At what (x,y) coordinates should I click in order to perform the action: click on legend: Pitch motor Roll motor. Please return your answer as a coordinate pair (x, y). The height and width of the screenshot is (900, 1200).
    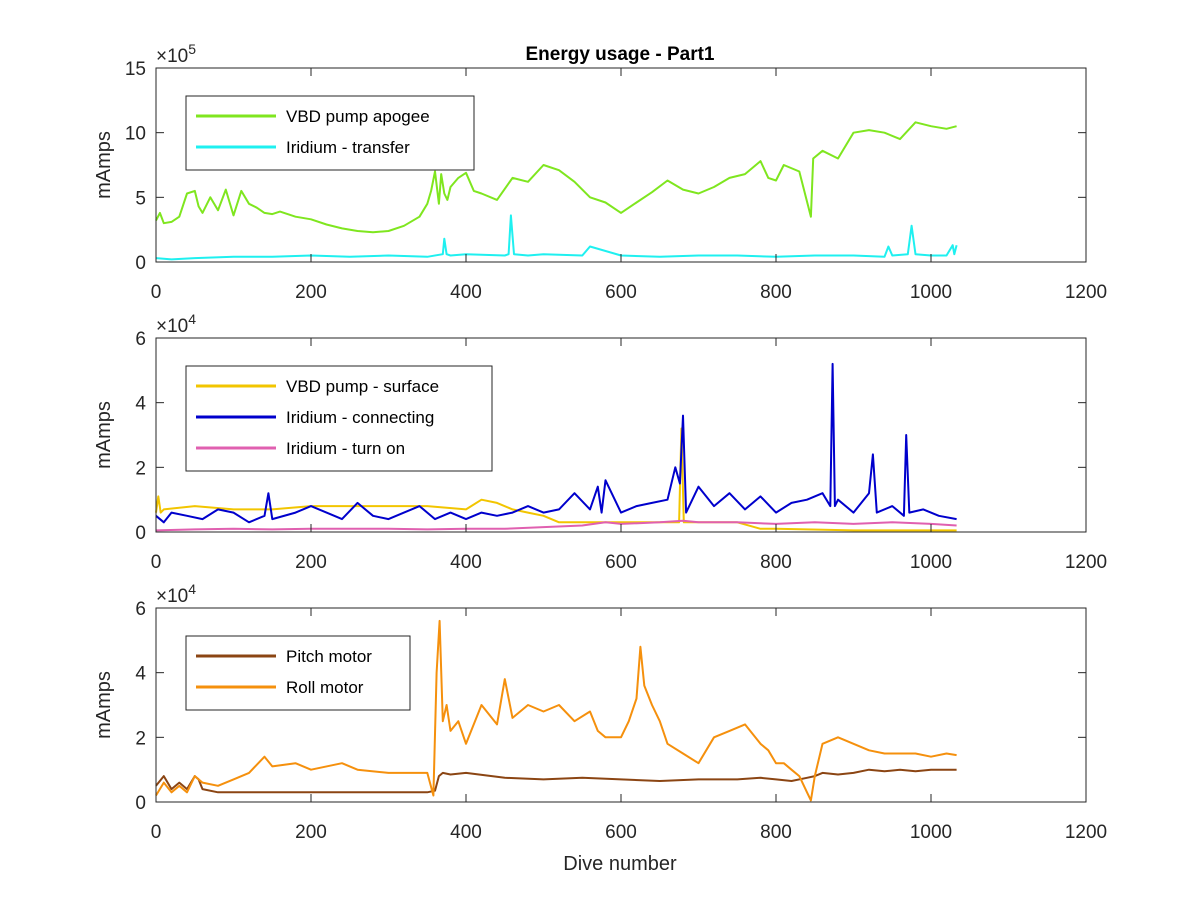
    Looking at the image, I should click on (298, 673).